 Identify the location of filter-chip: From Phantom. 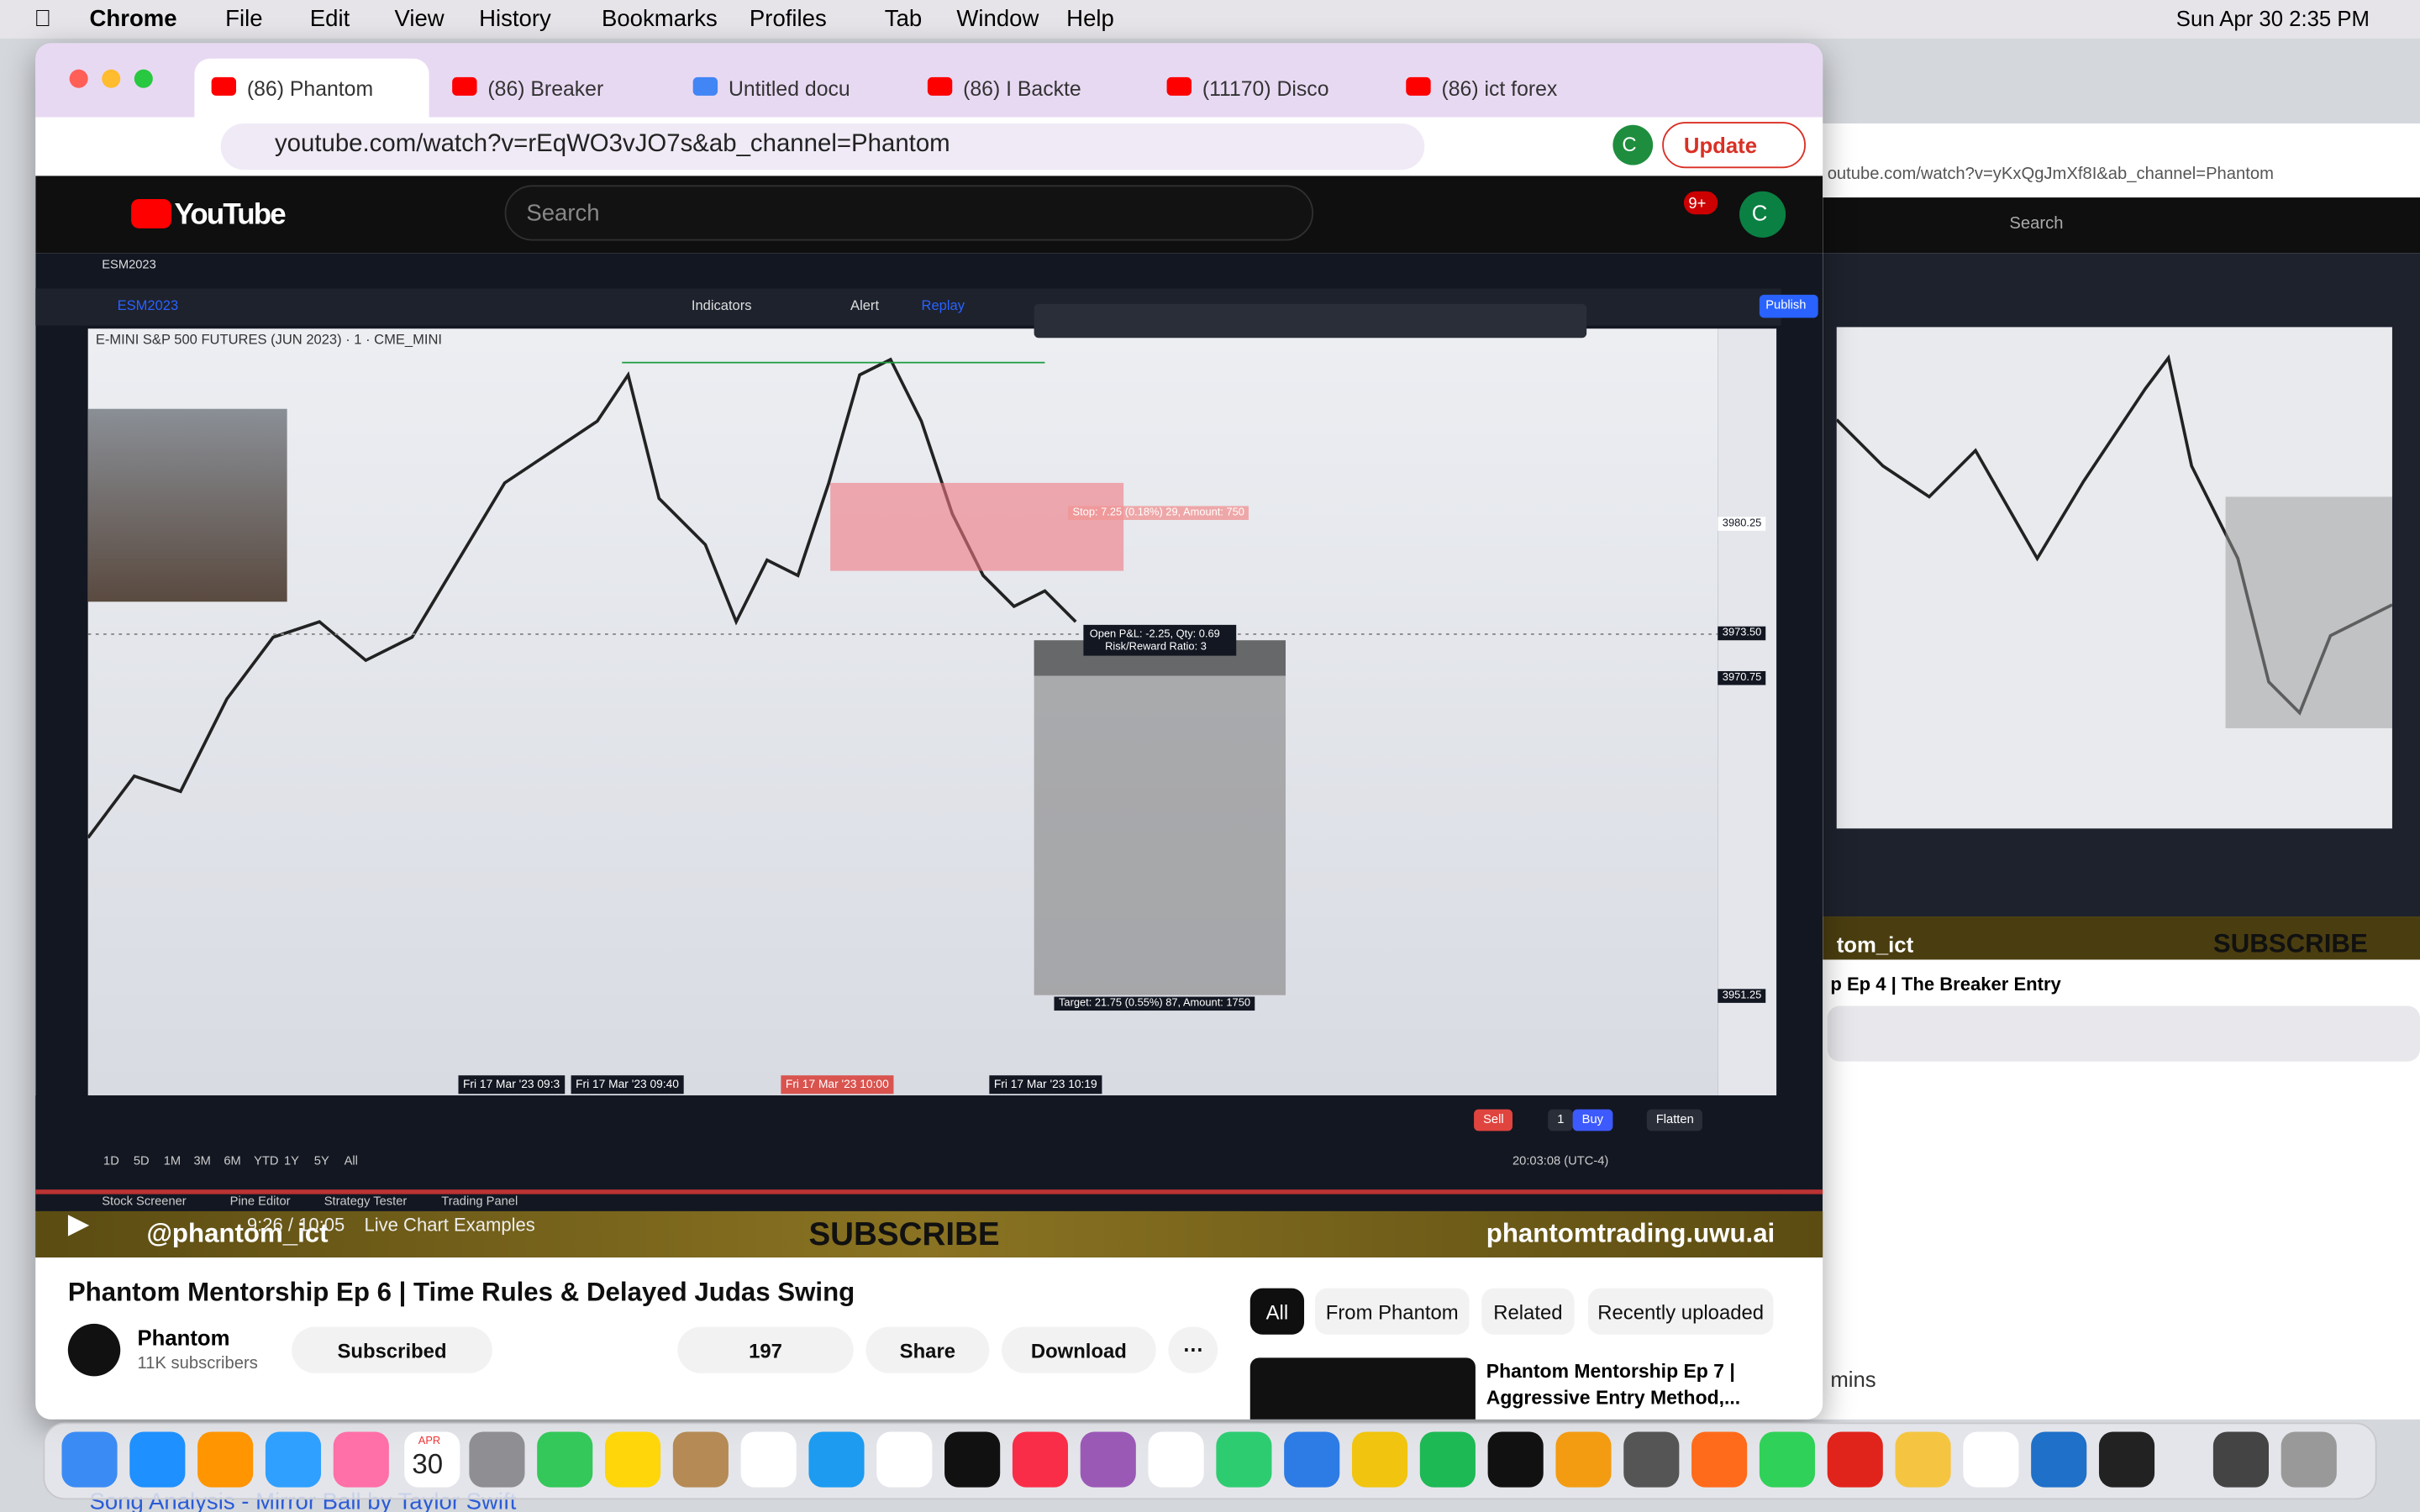
(1392, 1311).